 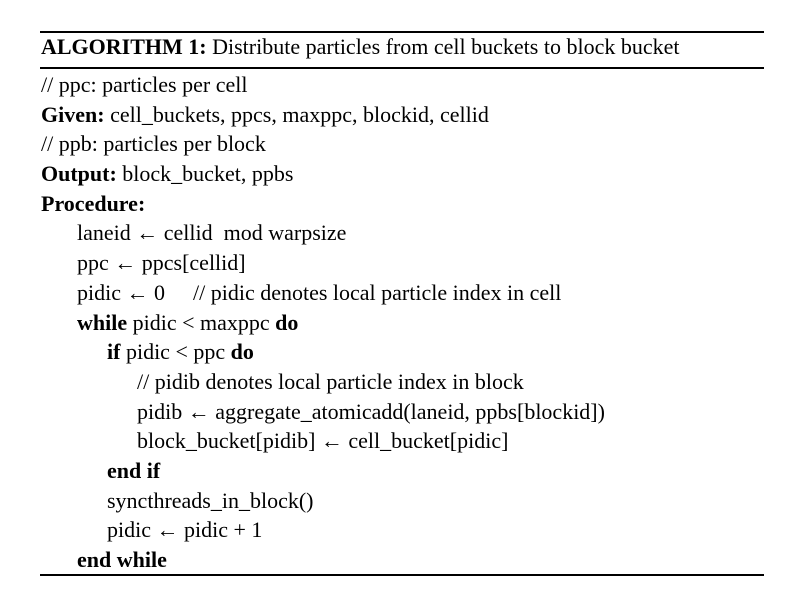 I want to click on algorithm-line: end if, so click(x=402, y=471).